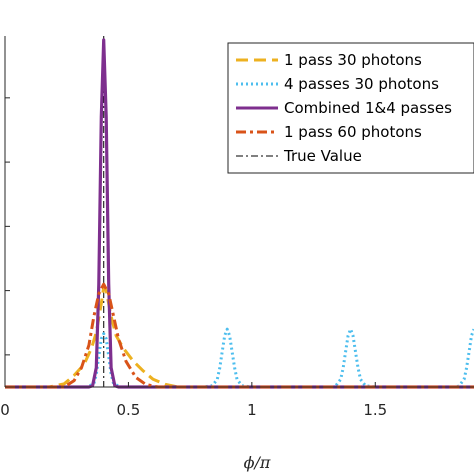  Describe the element at coordinates (257, 462) in the screenshot. I see `x-axis-label: ϕ/π` at that location.